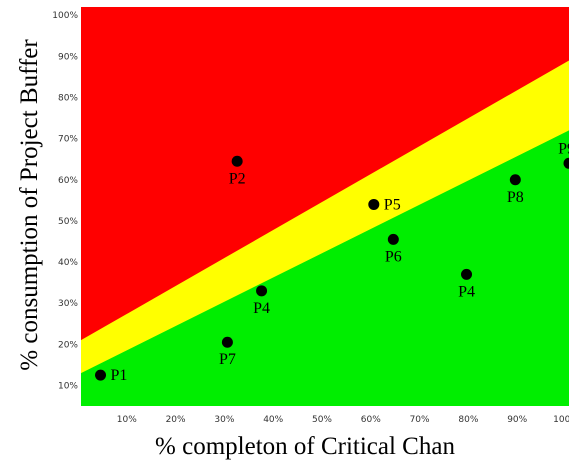  What do you see at coordinates (68, 386) in the screenshot?
I see `y-tick-label: 10%` at bounding box center [68, 386].